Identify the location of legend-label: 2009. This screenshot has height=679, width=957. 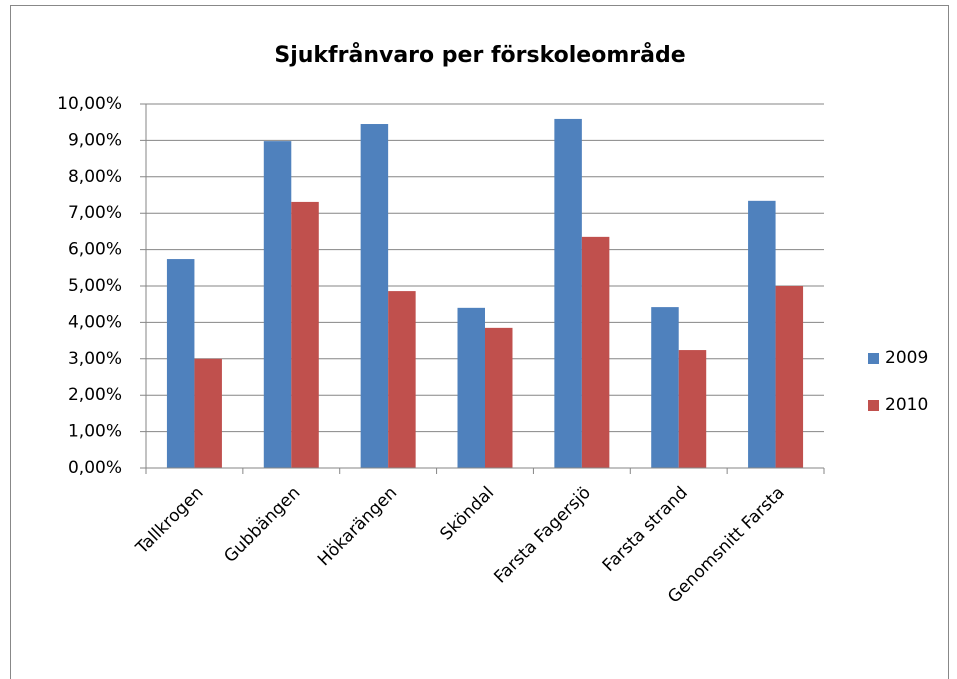
(906, 358).